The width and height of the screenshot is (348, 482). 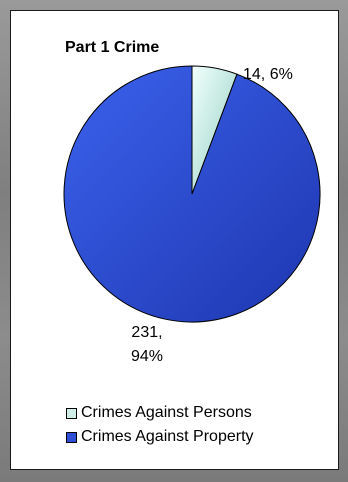 I want to click on data-label-persons: 14, 6%, so click(x=268, y=74).